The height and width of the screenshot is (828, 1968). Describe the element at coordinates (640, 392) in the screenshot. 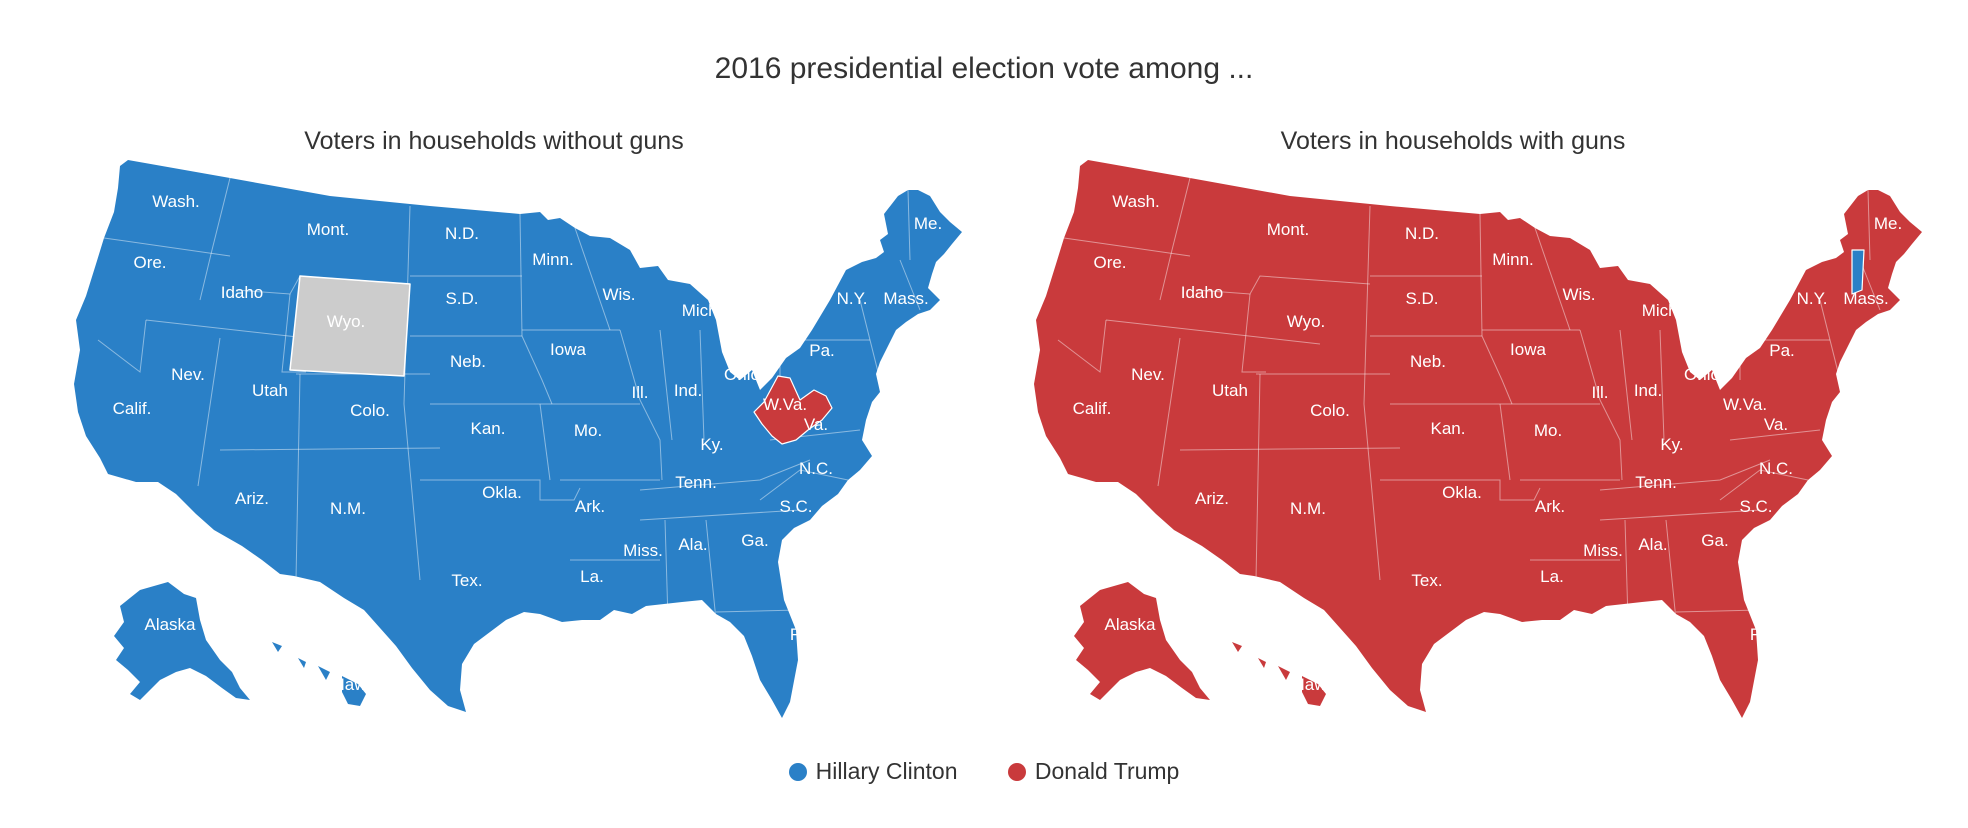

I see `state-label: Ill.` at that location.